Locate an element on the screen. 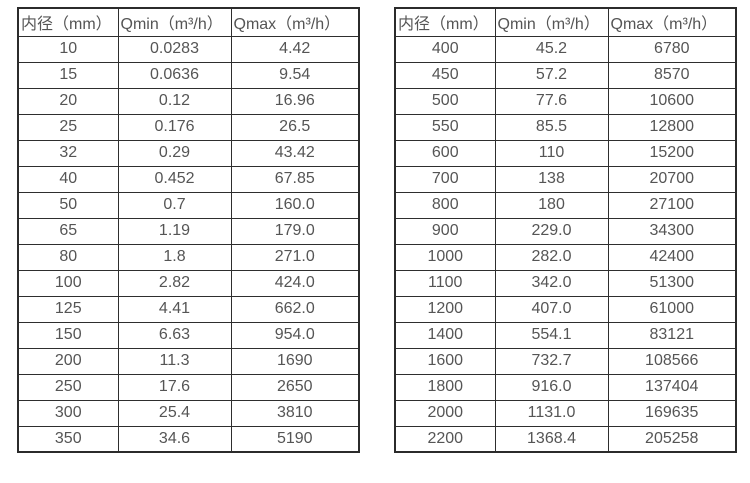 The width and height of the screenshot is (750, 483). qmax-cell: 42400 is located at coordinates (672, 257).